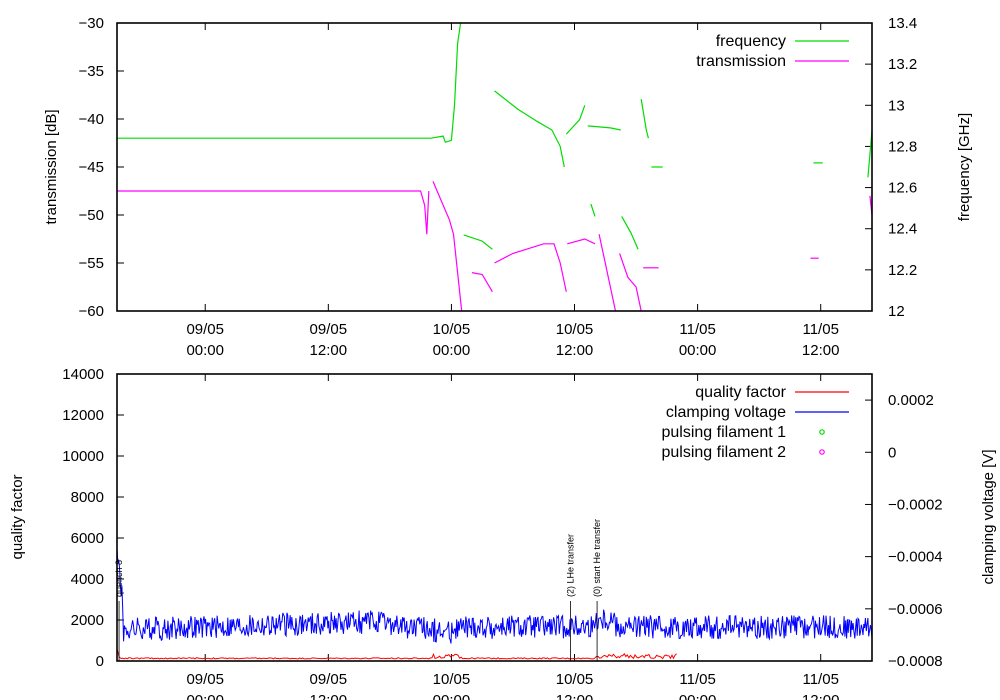 This screenshot has width=1000, height=700. I want to click on y-right-tick-label: 13, so click(896, 105).